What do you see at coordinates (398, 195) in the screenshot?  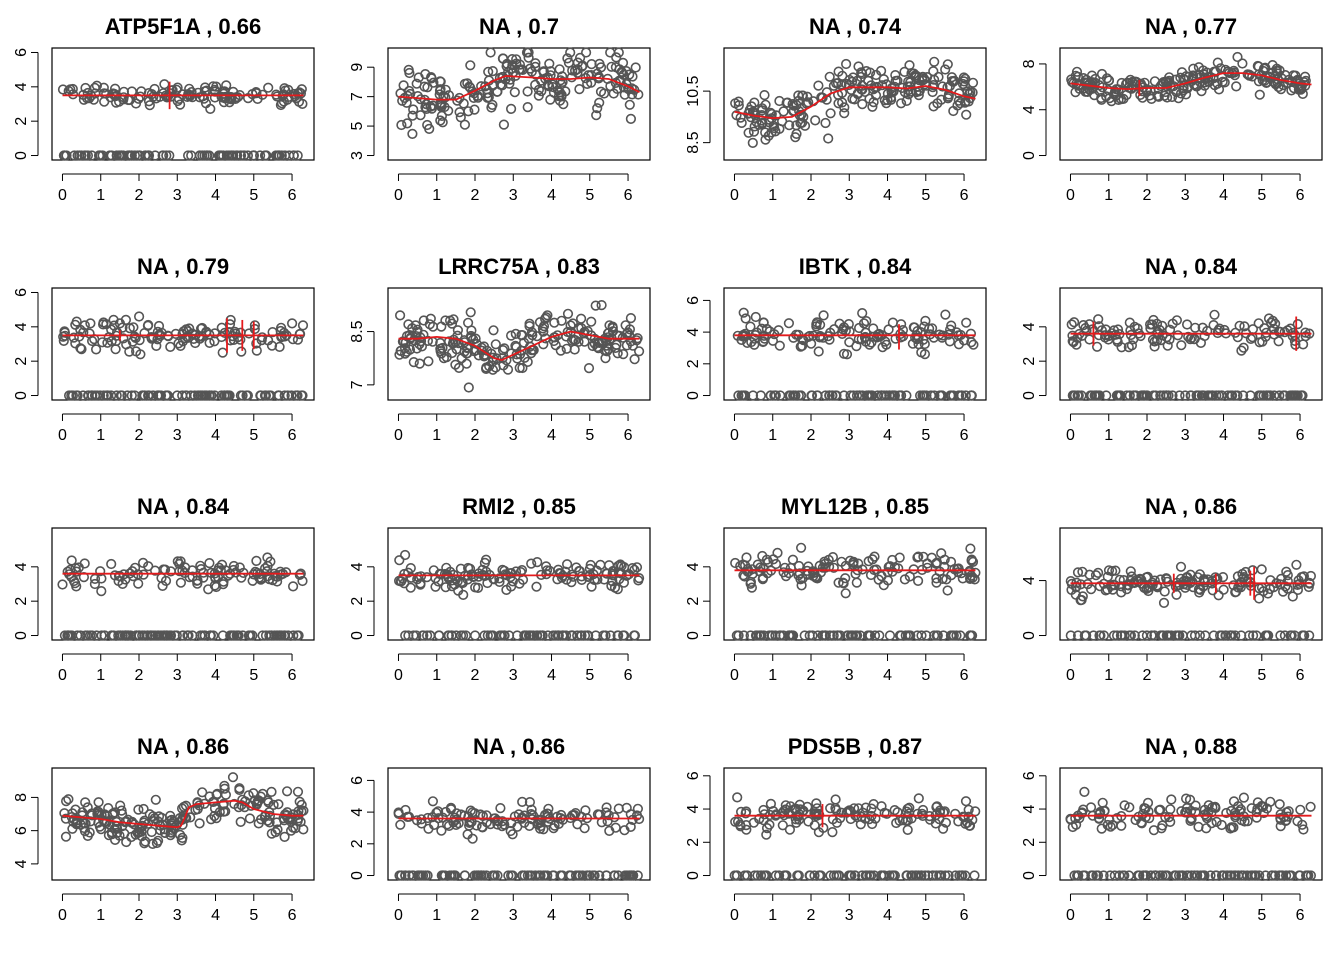 I see `x-tick-label: 0` at bounding box center [398, 195].